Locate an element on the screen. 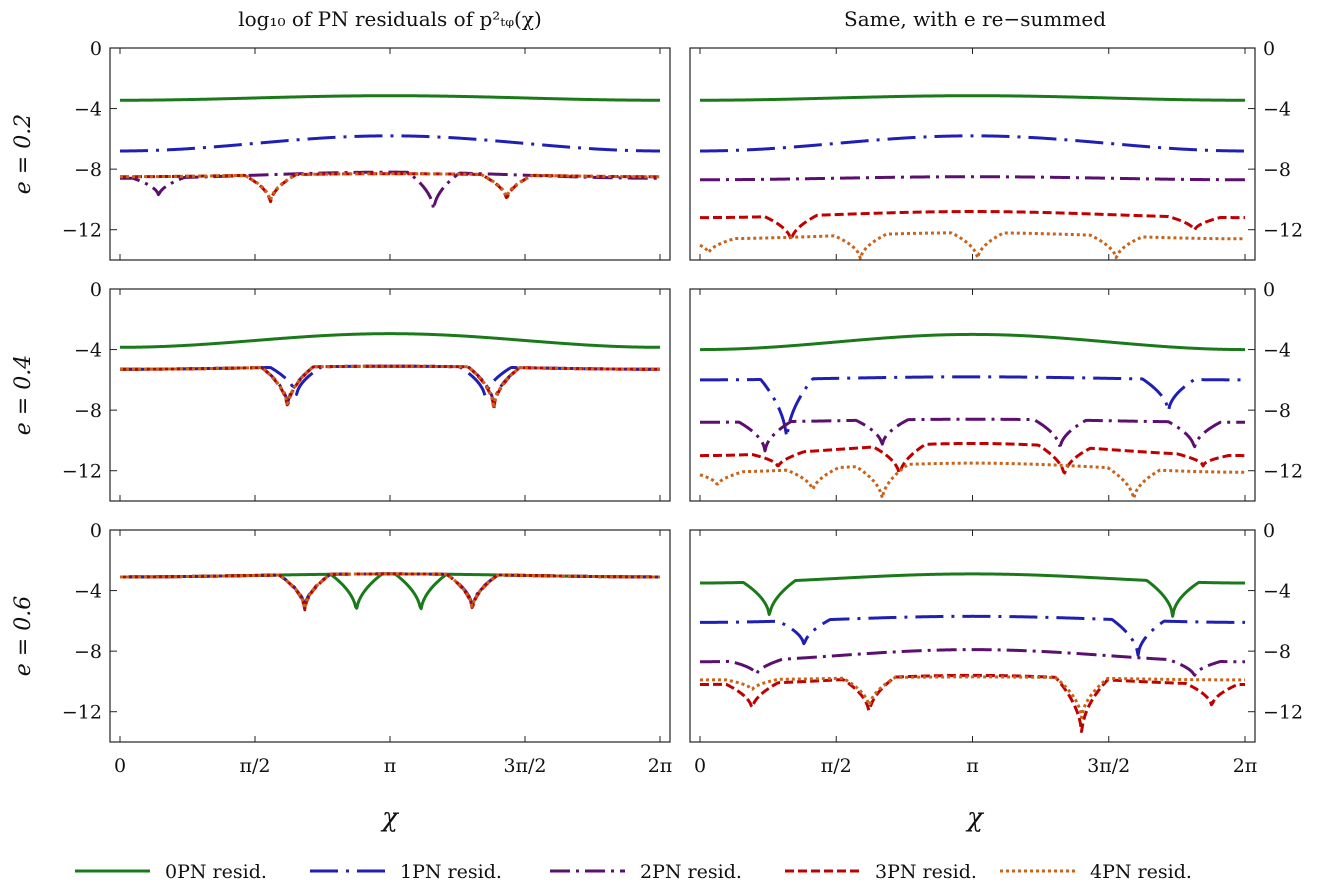  legend-label: 3PN resid. is located at coordinates (926, 872).